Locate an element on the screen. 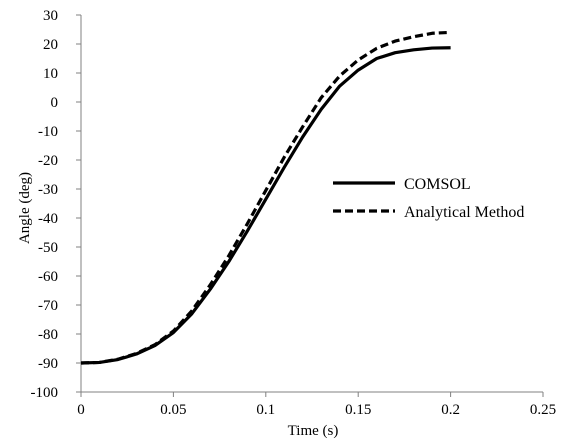  x-tick-label: 0.1 is located at coordinates (265, 410).